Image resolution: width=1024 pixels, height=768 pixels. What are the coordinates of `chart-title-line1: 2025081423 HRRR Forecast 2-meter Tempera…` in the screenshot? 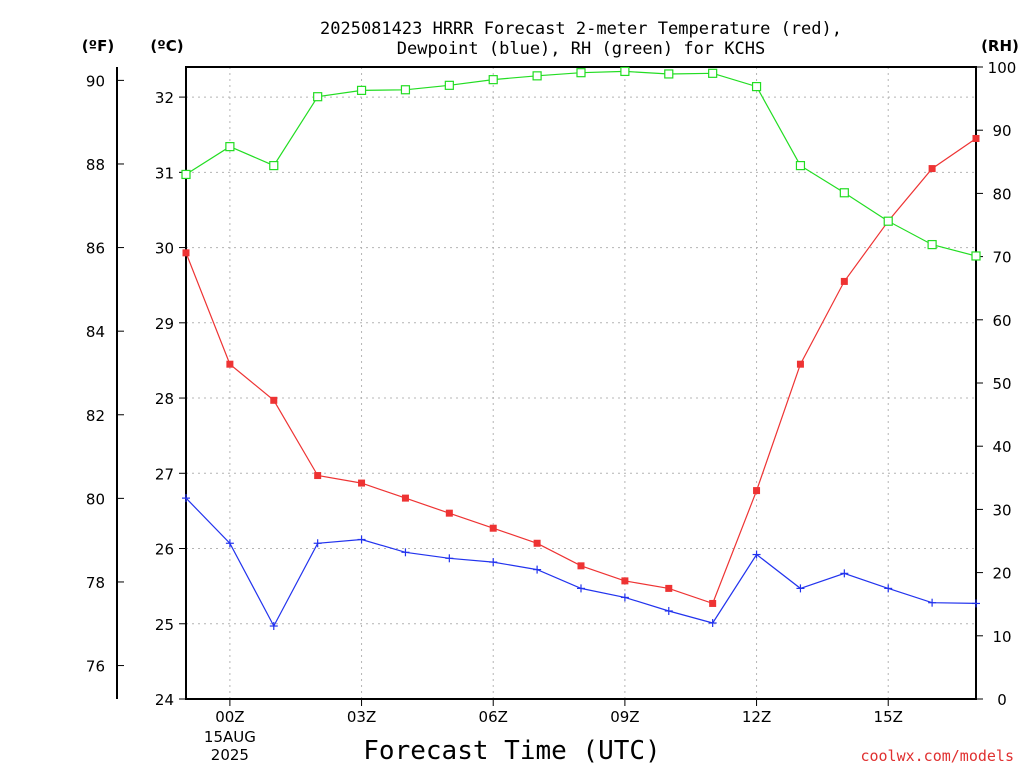 It's located at (581, 29).